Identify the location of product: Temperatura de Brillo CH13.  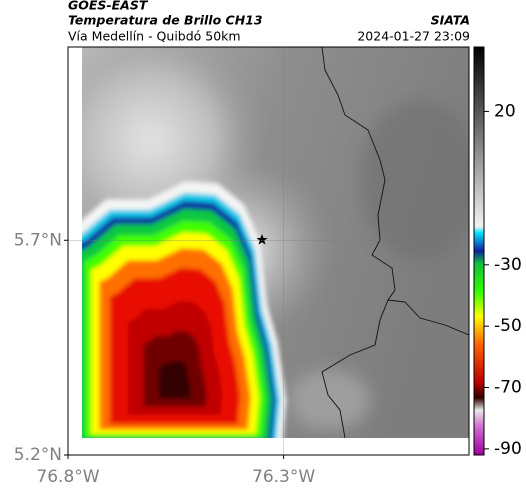
(165, 20).